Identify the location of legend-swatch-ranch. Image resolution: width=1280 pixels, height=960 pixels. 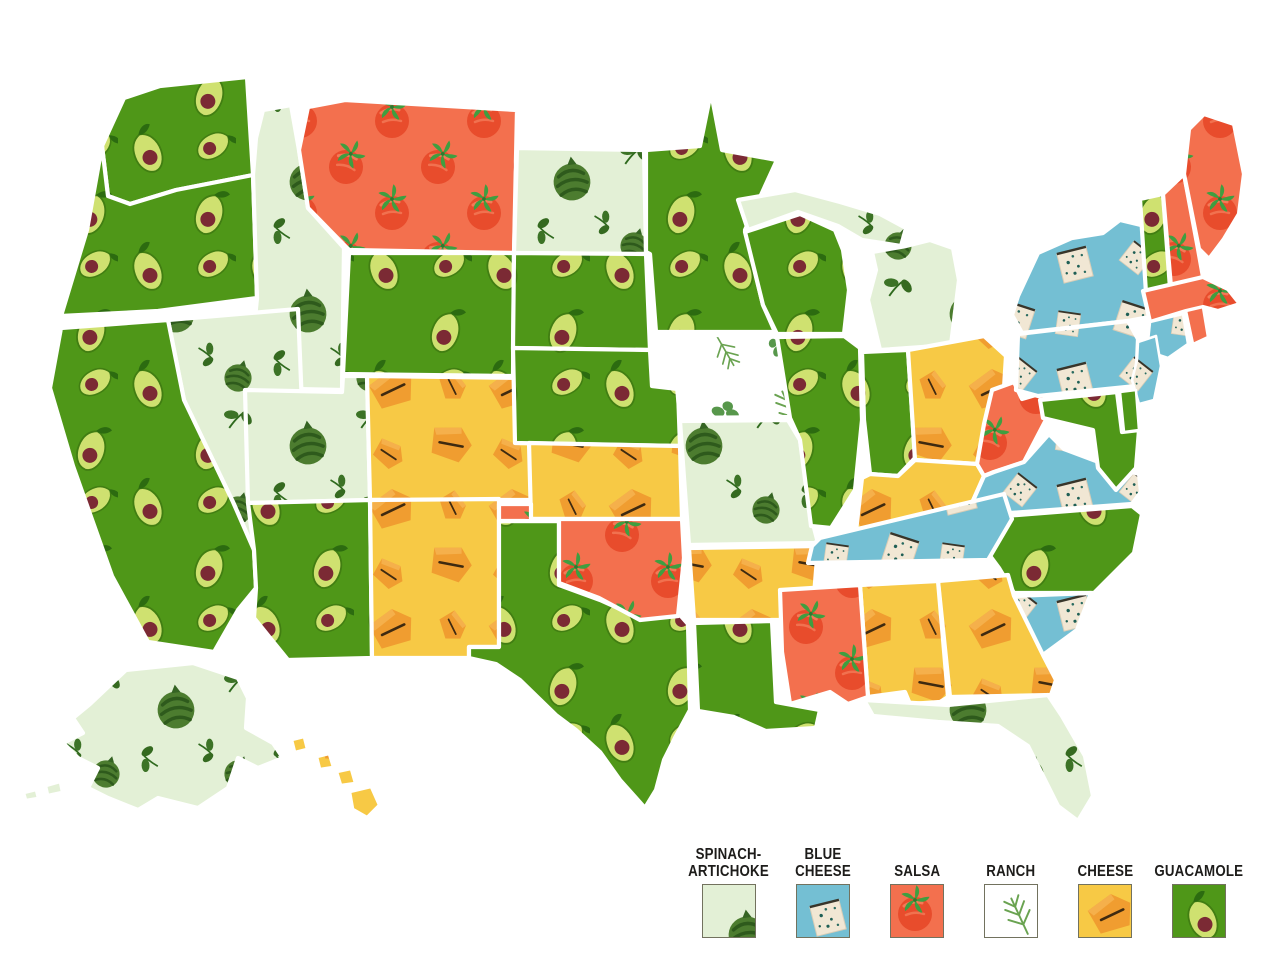
(1011, 911).